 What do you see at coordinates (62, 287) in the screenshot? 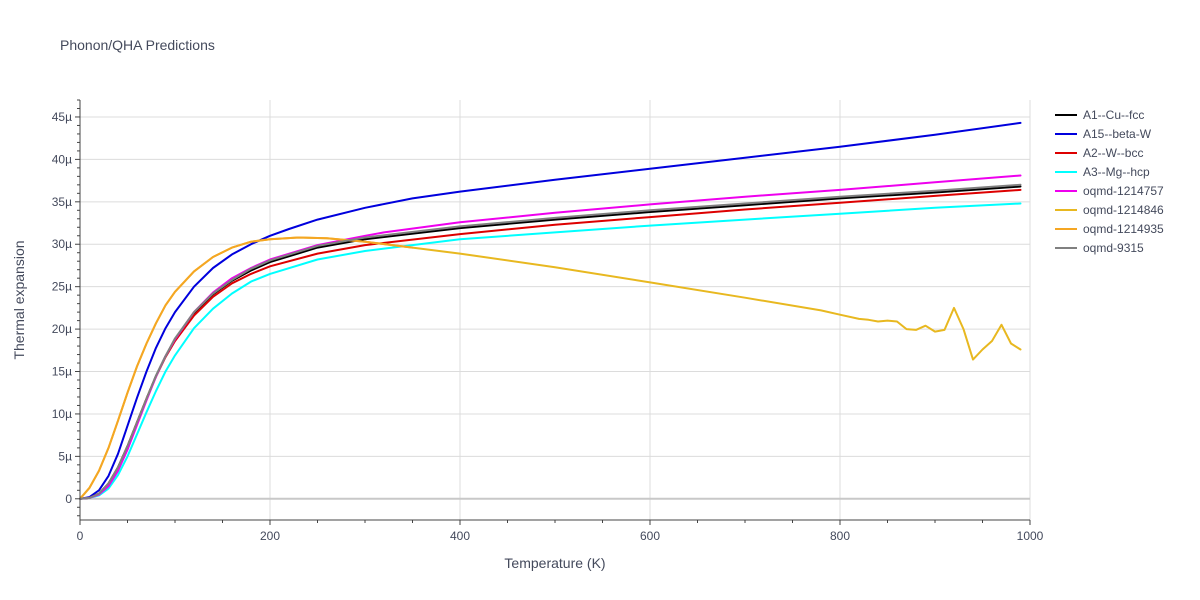
I see `y-tick-label: 25µ` at bounding box center [62, 287].